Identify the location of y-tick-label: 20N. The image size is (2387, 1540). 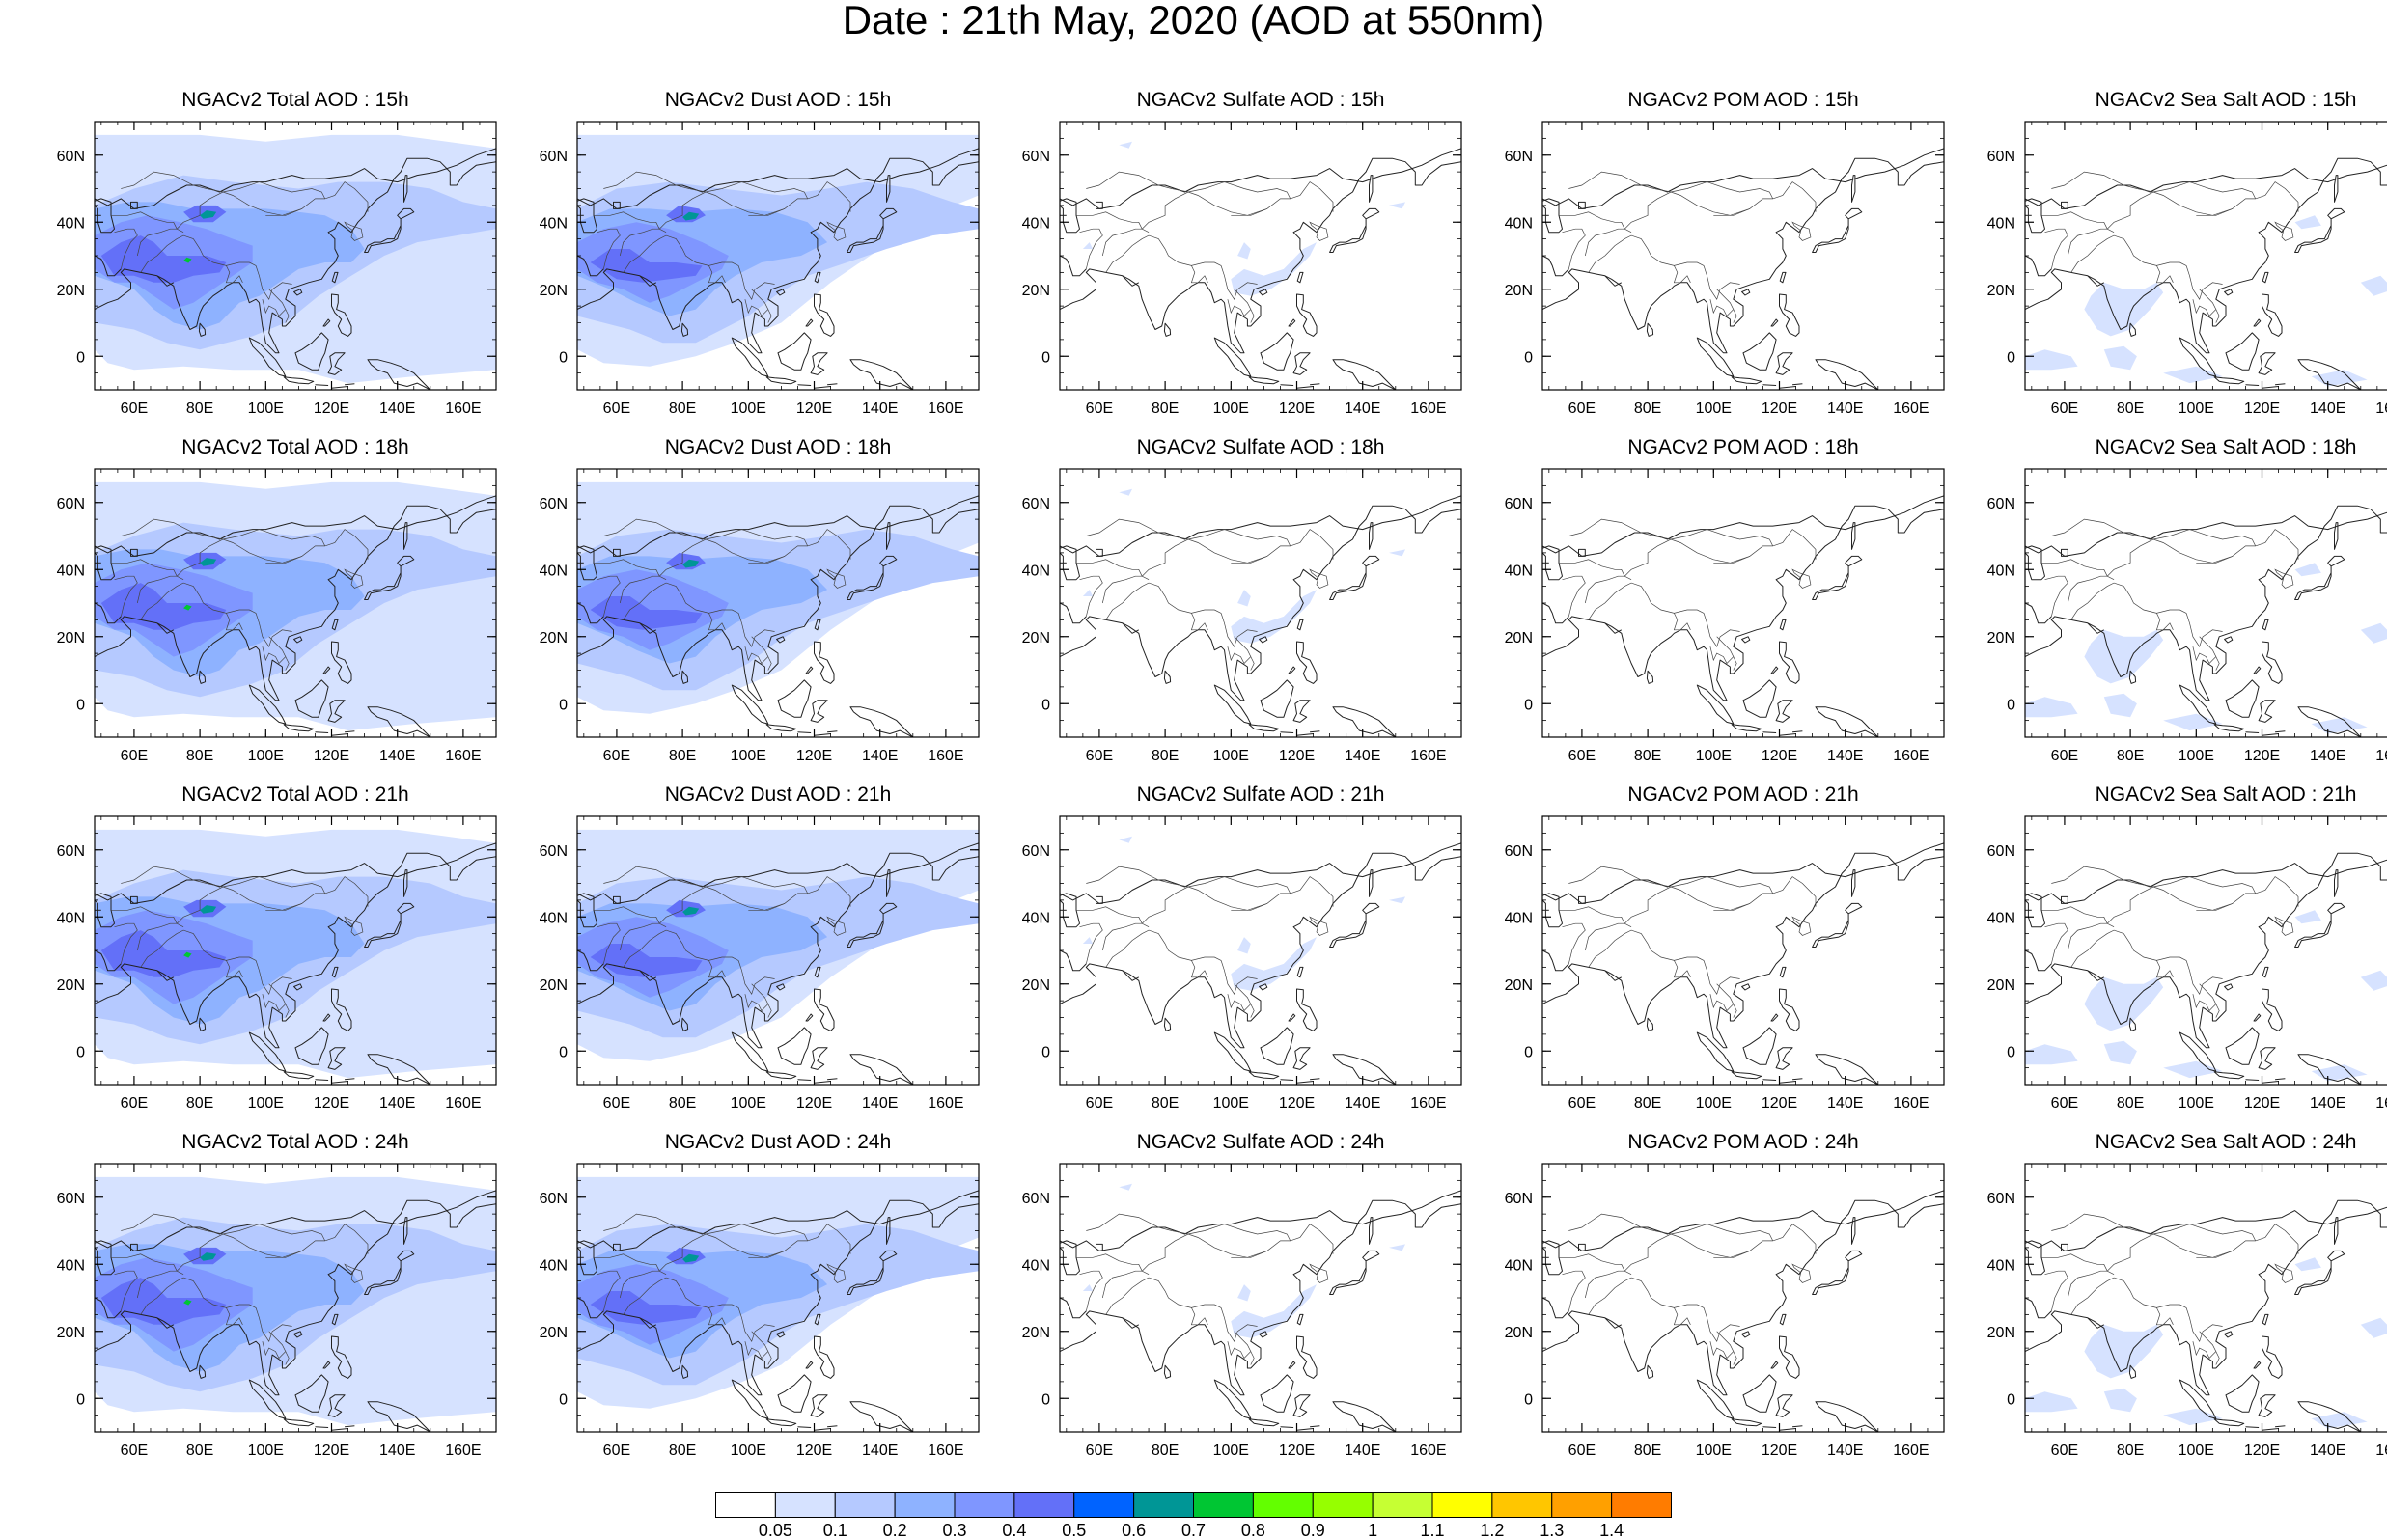
(2001, 638).